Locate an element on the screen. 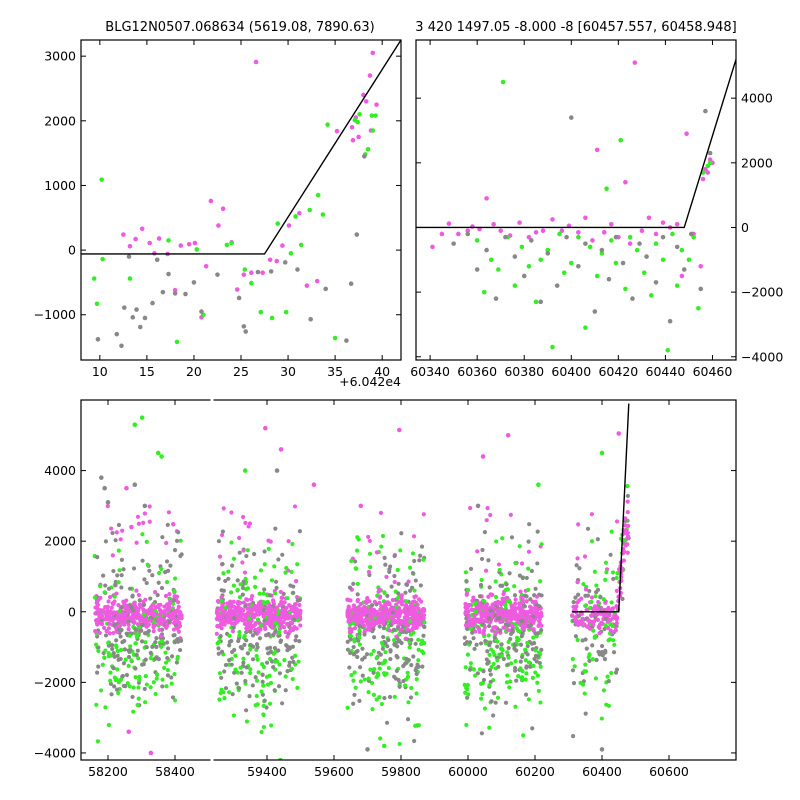 The image size is (800, 800). y-tick-label: −1000 is located at coordinates (55, 314).